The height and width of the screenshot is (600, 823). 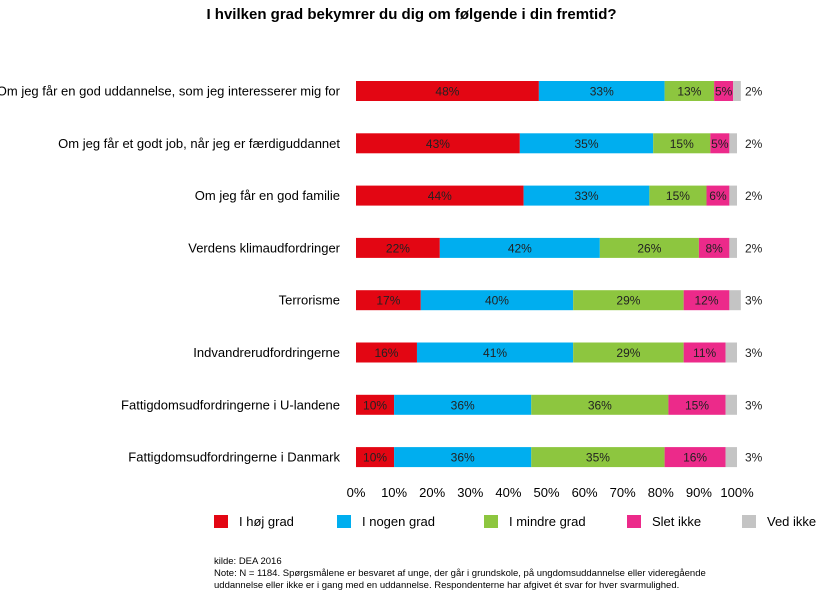 I want to click on x-tick-label: 100%, so click(x=737, y=492).